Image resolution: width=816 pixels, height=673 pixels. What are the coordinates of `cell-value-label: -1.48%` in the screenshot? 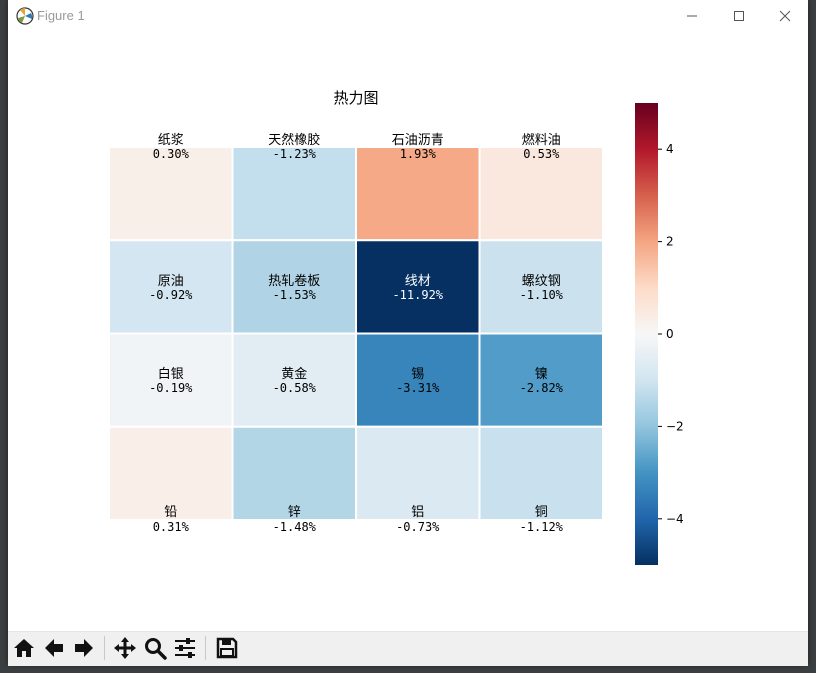 It's located at (295, 527).